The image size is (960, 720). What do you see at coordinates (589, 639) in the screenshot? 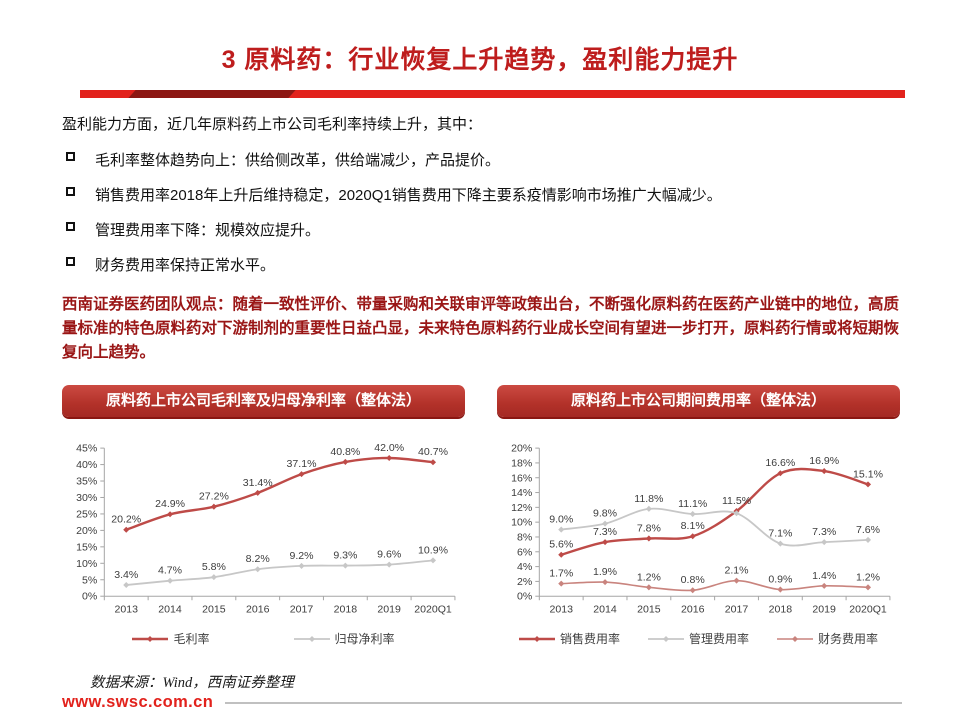
I see `legend-label: 销售费用率` at bounding box center [589, 639].